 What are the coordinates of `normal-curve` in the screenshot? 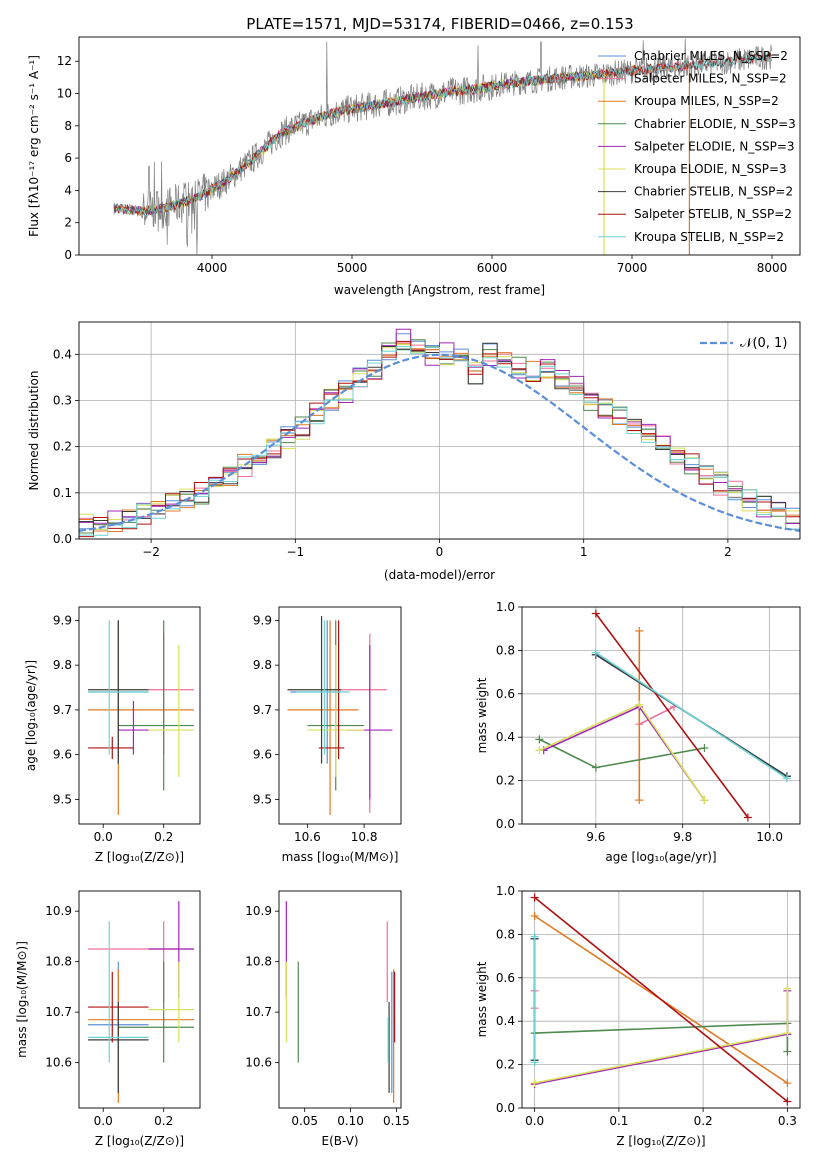 It's located at (439, 442).